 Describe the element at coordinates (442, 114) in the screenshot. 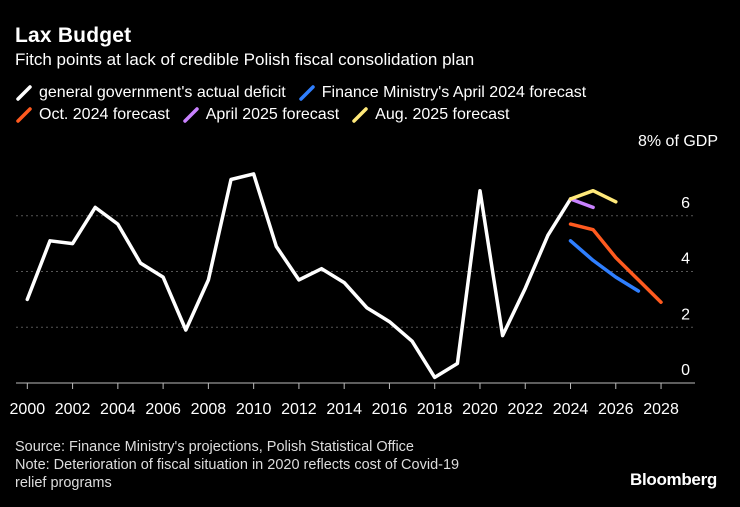

I see `legend-label-aug-2025: Aug. 2025 forecast` at that location.